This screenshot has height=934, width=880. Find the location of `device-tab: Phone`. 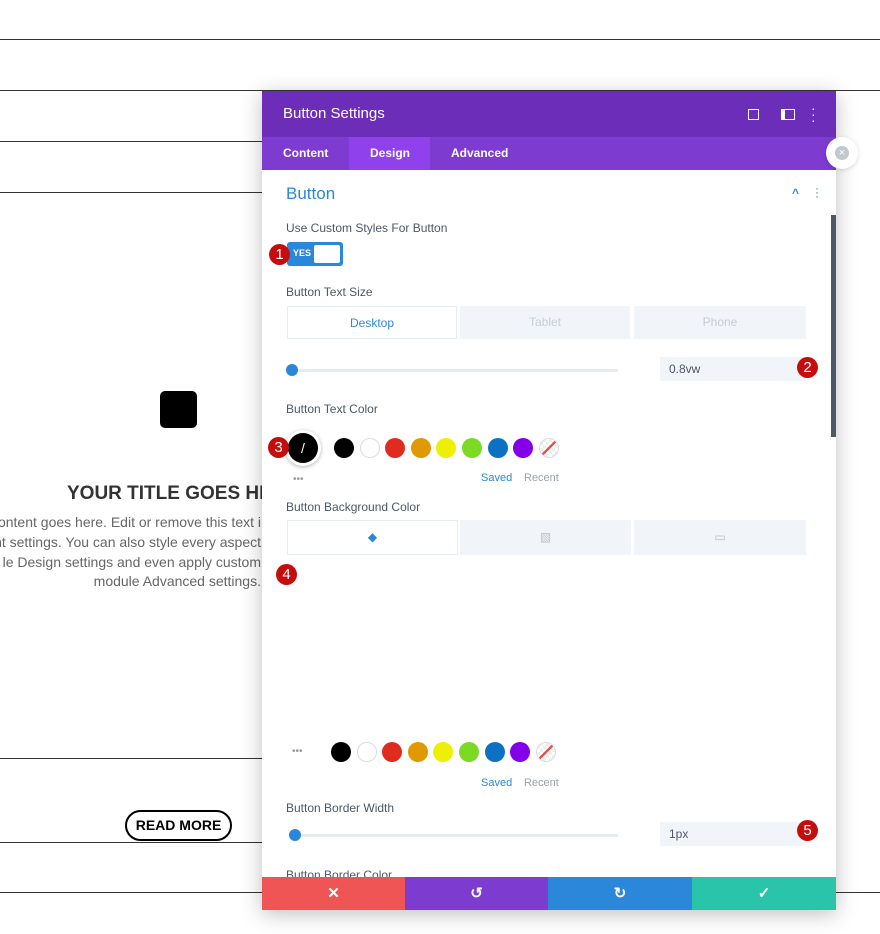

device-tab: Phone is located at coordinates (720, 322).